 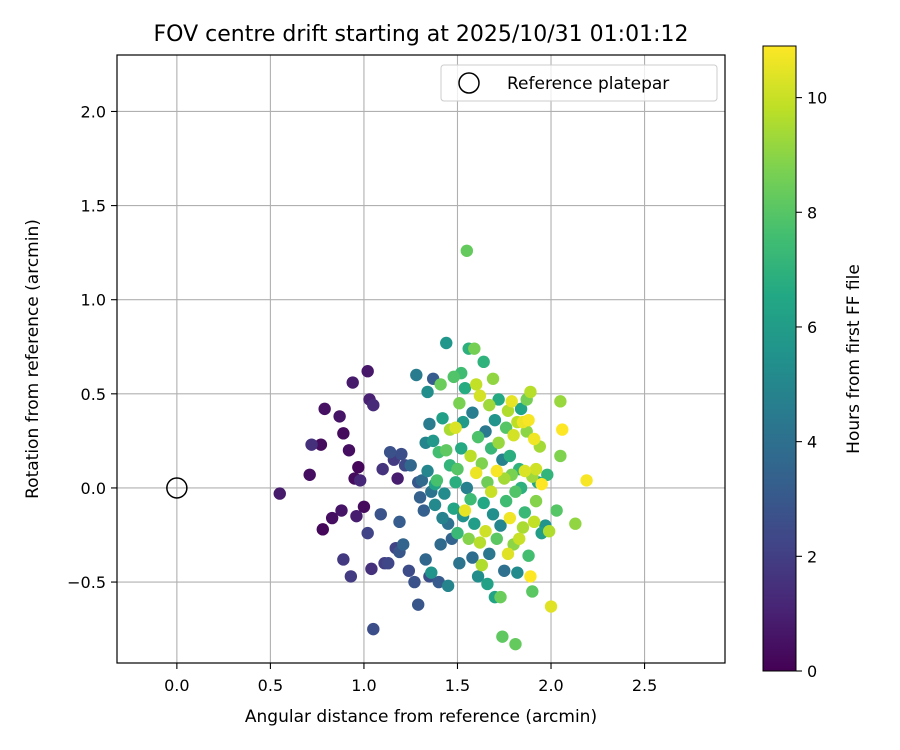 I want to click on legend-box, so click(x=579, y=83).